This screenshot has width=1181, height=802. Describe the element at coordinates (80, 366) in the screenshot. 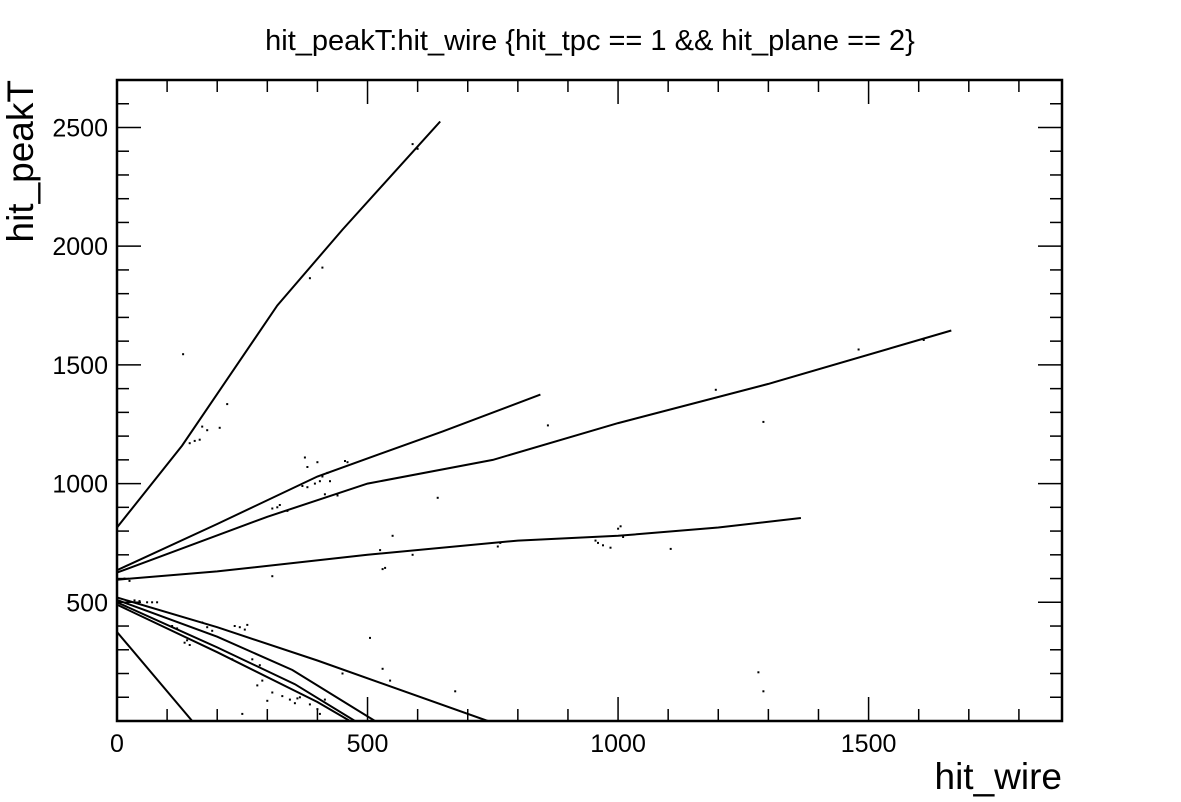

I see `y-tick-label: 1500` at that location.